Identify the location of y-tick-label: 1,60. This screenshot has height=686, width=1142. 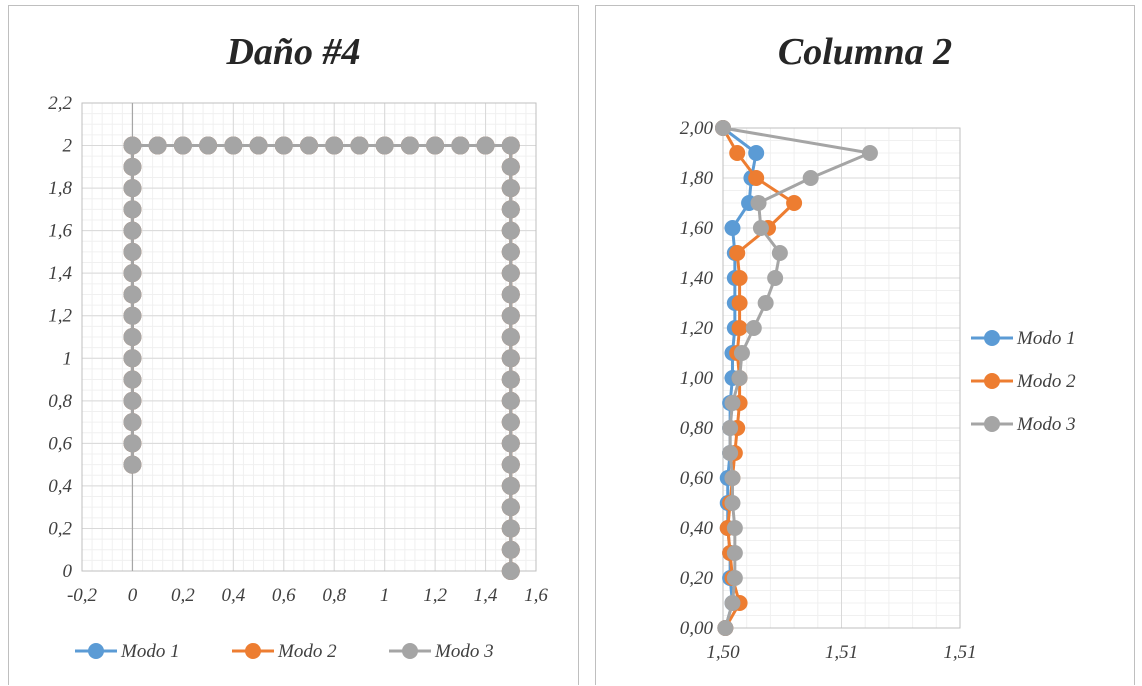
(697, 228).